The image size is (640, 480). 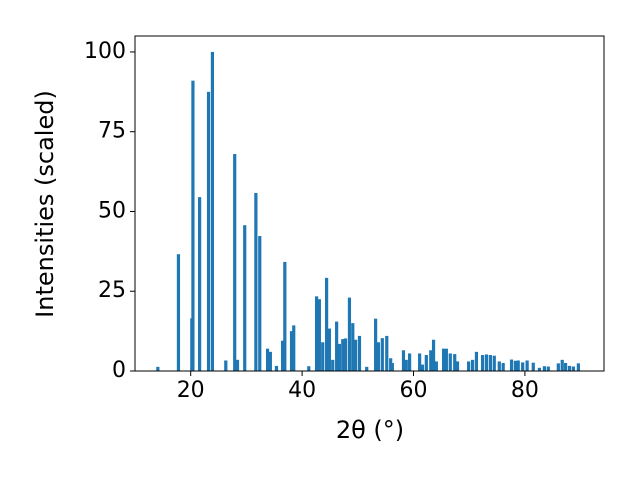 I want to click on x-tick-label: 60, so click(x=414, y=390).